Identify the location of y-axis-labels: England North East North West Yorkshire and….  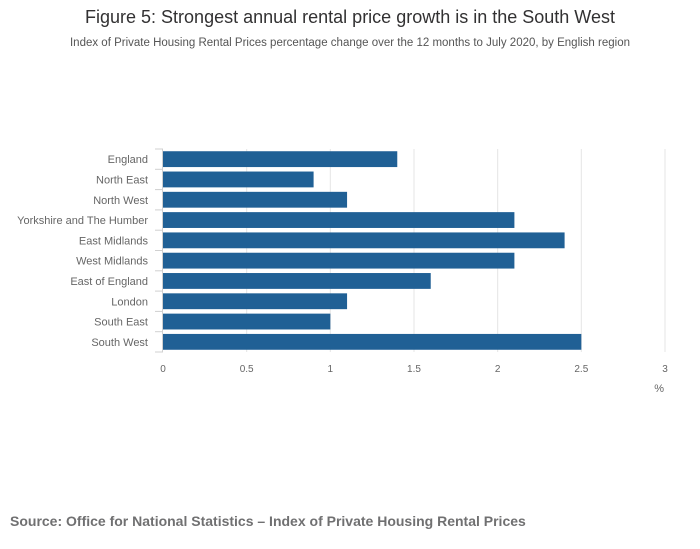
(82, 251).